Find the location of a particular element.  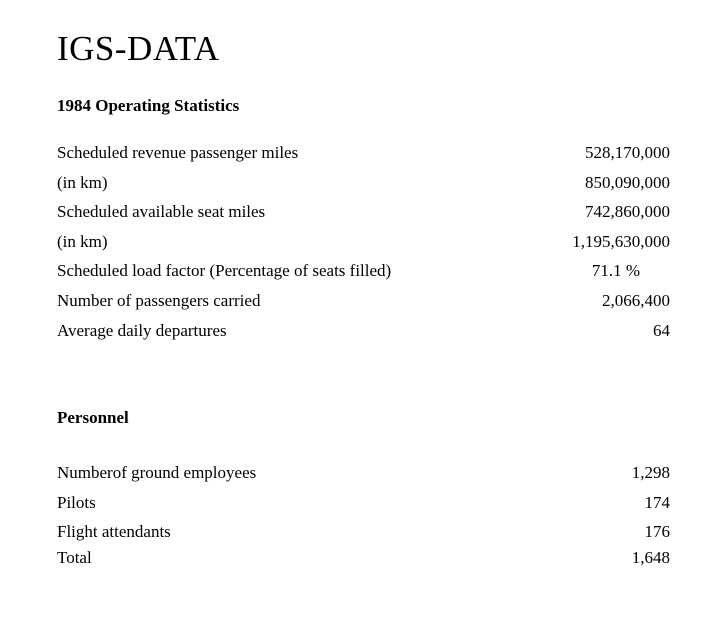

stat-value: 1,298 is located at coordinates (650, 473).